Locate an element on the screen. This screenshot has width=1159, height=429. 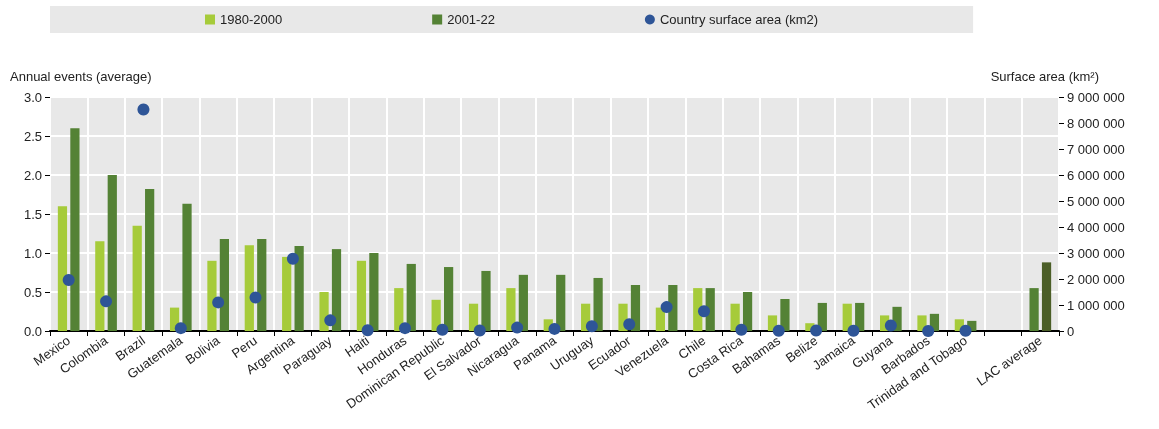
legend-label: 2001-22 is located at coordinates (471, 19).